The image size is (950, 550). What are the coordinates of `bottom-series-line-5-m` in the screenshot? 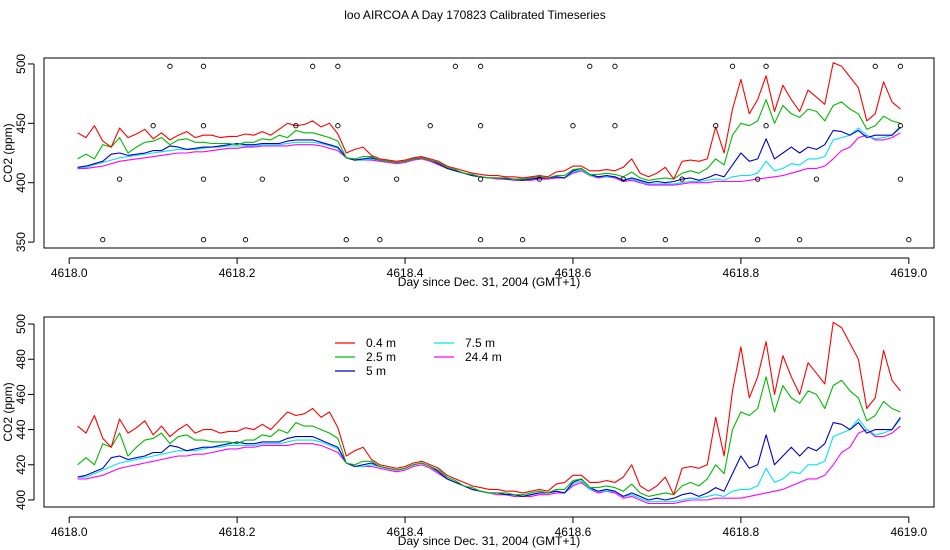 It's located at (489, 458).